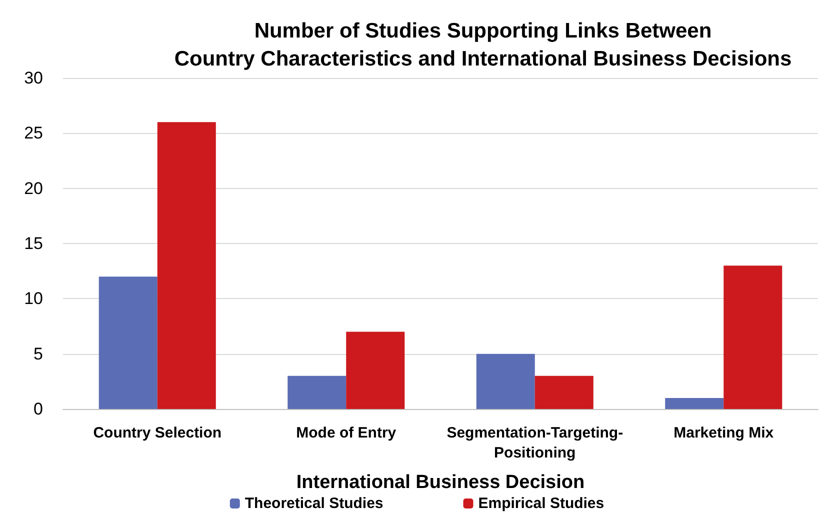 The width and height of the screenshot is (834, 526). Describe the element at coordinates (314, 503) in the screenshot. I see `legend-label: Theoretical Studies` at that location.